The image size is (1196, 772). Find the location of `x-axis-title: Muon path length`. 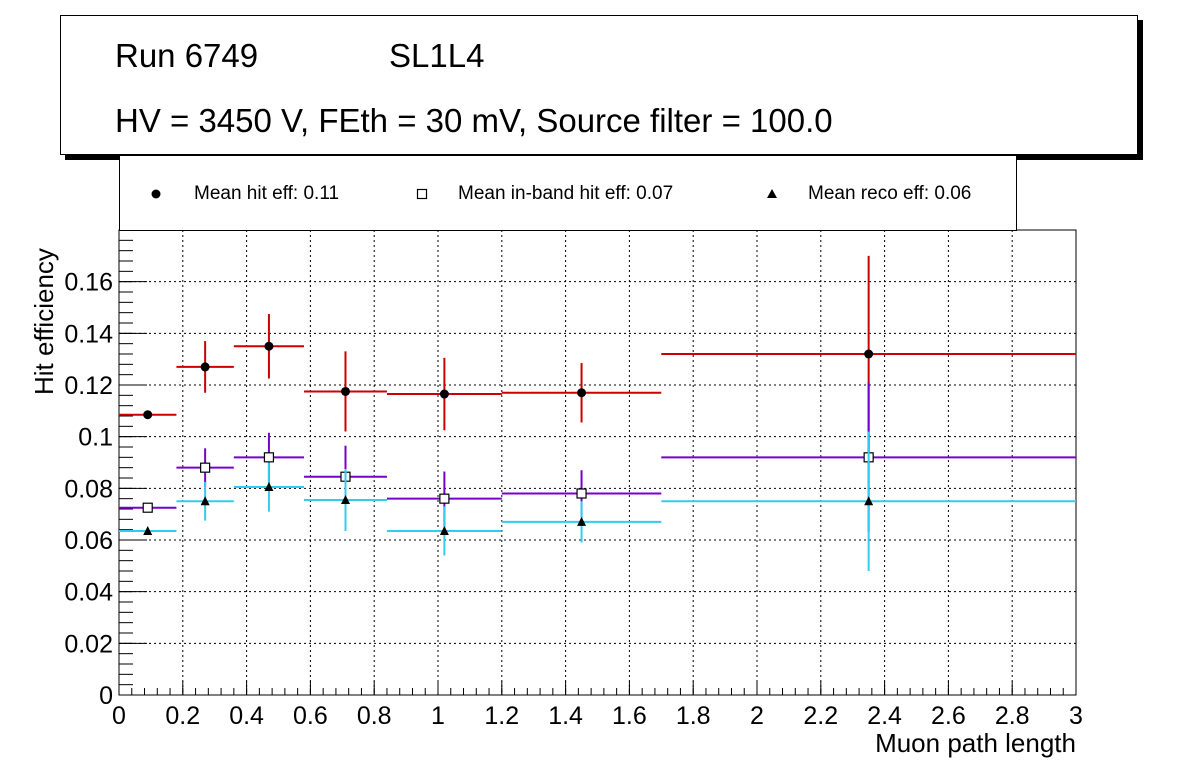

x-axis-title: Muon path length is located at coordinates (975, 743).